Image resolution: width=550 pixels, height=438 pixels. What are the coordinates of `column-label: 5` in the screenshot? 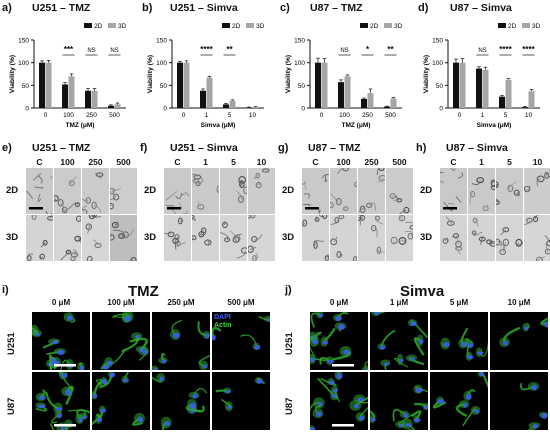 It's located at (509, 162).